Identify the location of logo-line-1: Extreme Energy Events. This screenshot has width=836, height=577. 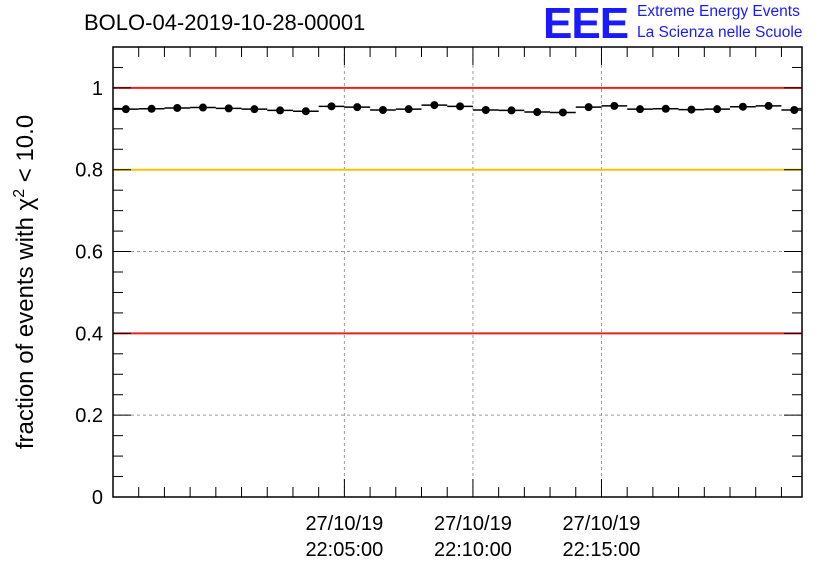
(718, 11).